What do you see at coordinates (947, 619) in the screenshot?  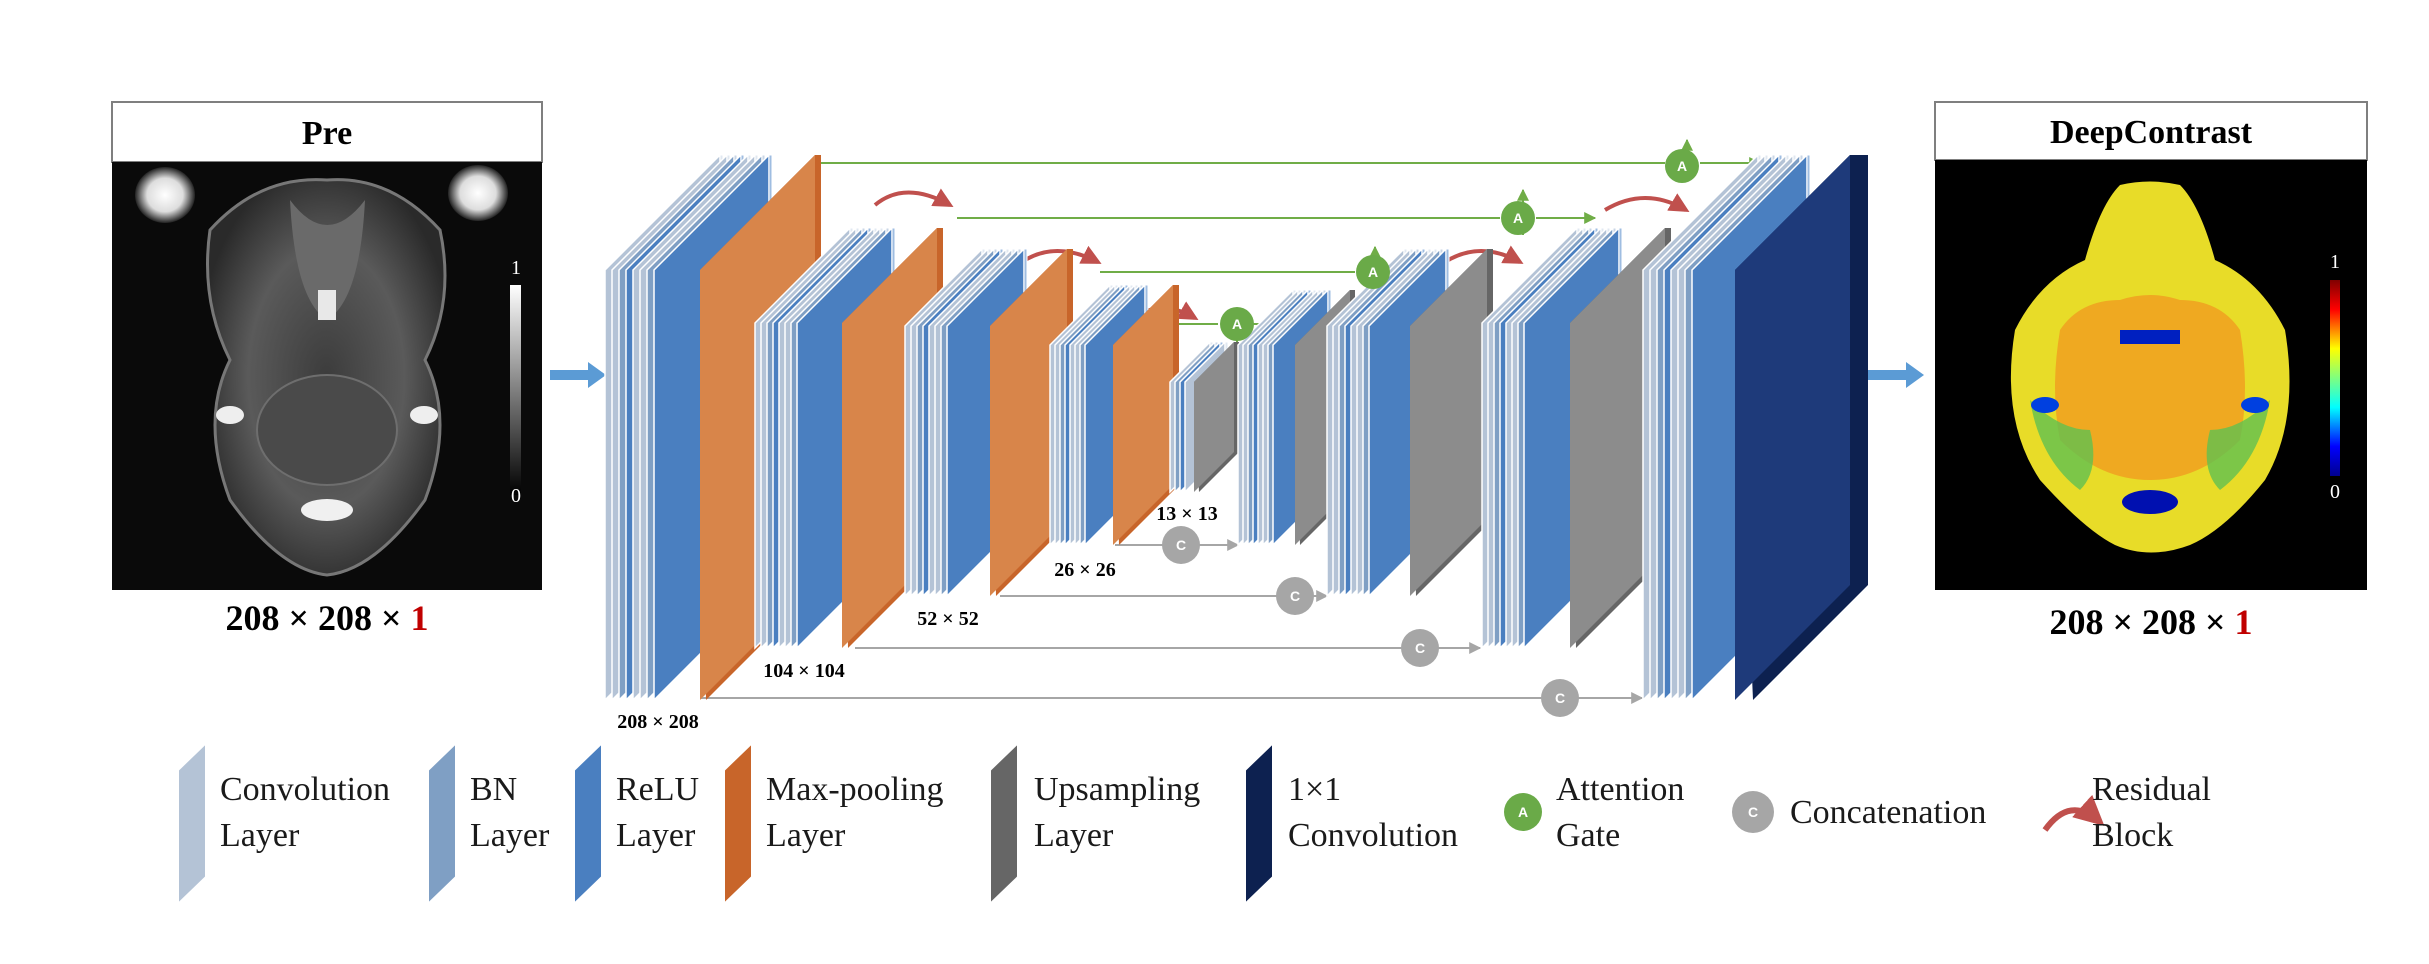 I see `size-label-52: 52 × 52` at bounding box center [947, 619].